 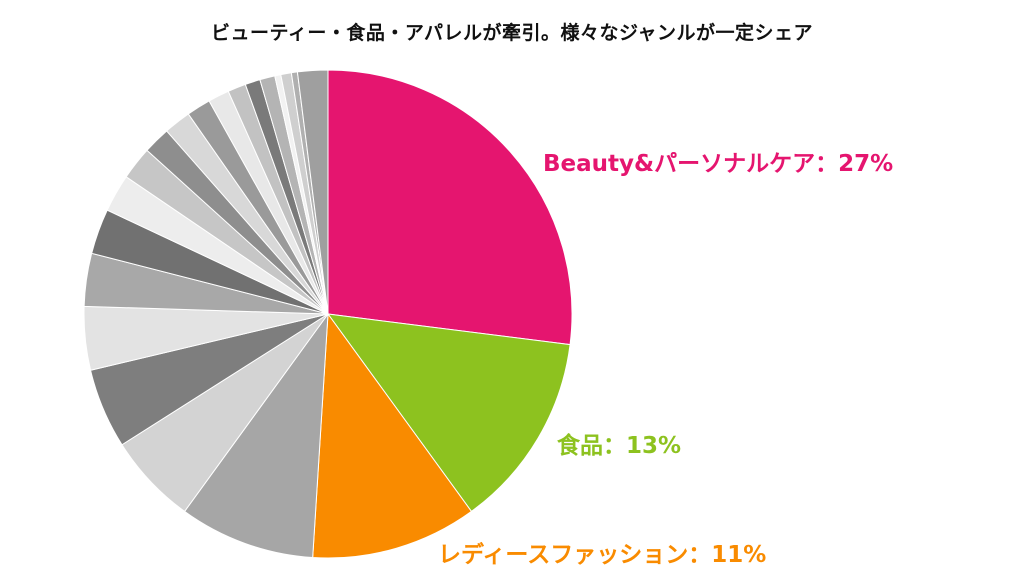 I want to click on callout-ladies-fashion: レディースファッション：11%, so click(x=602, y=555).